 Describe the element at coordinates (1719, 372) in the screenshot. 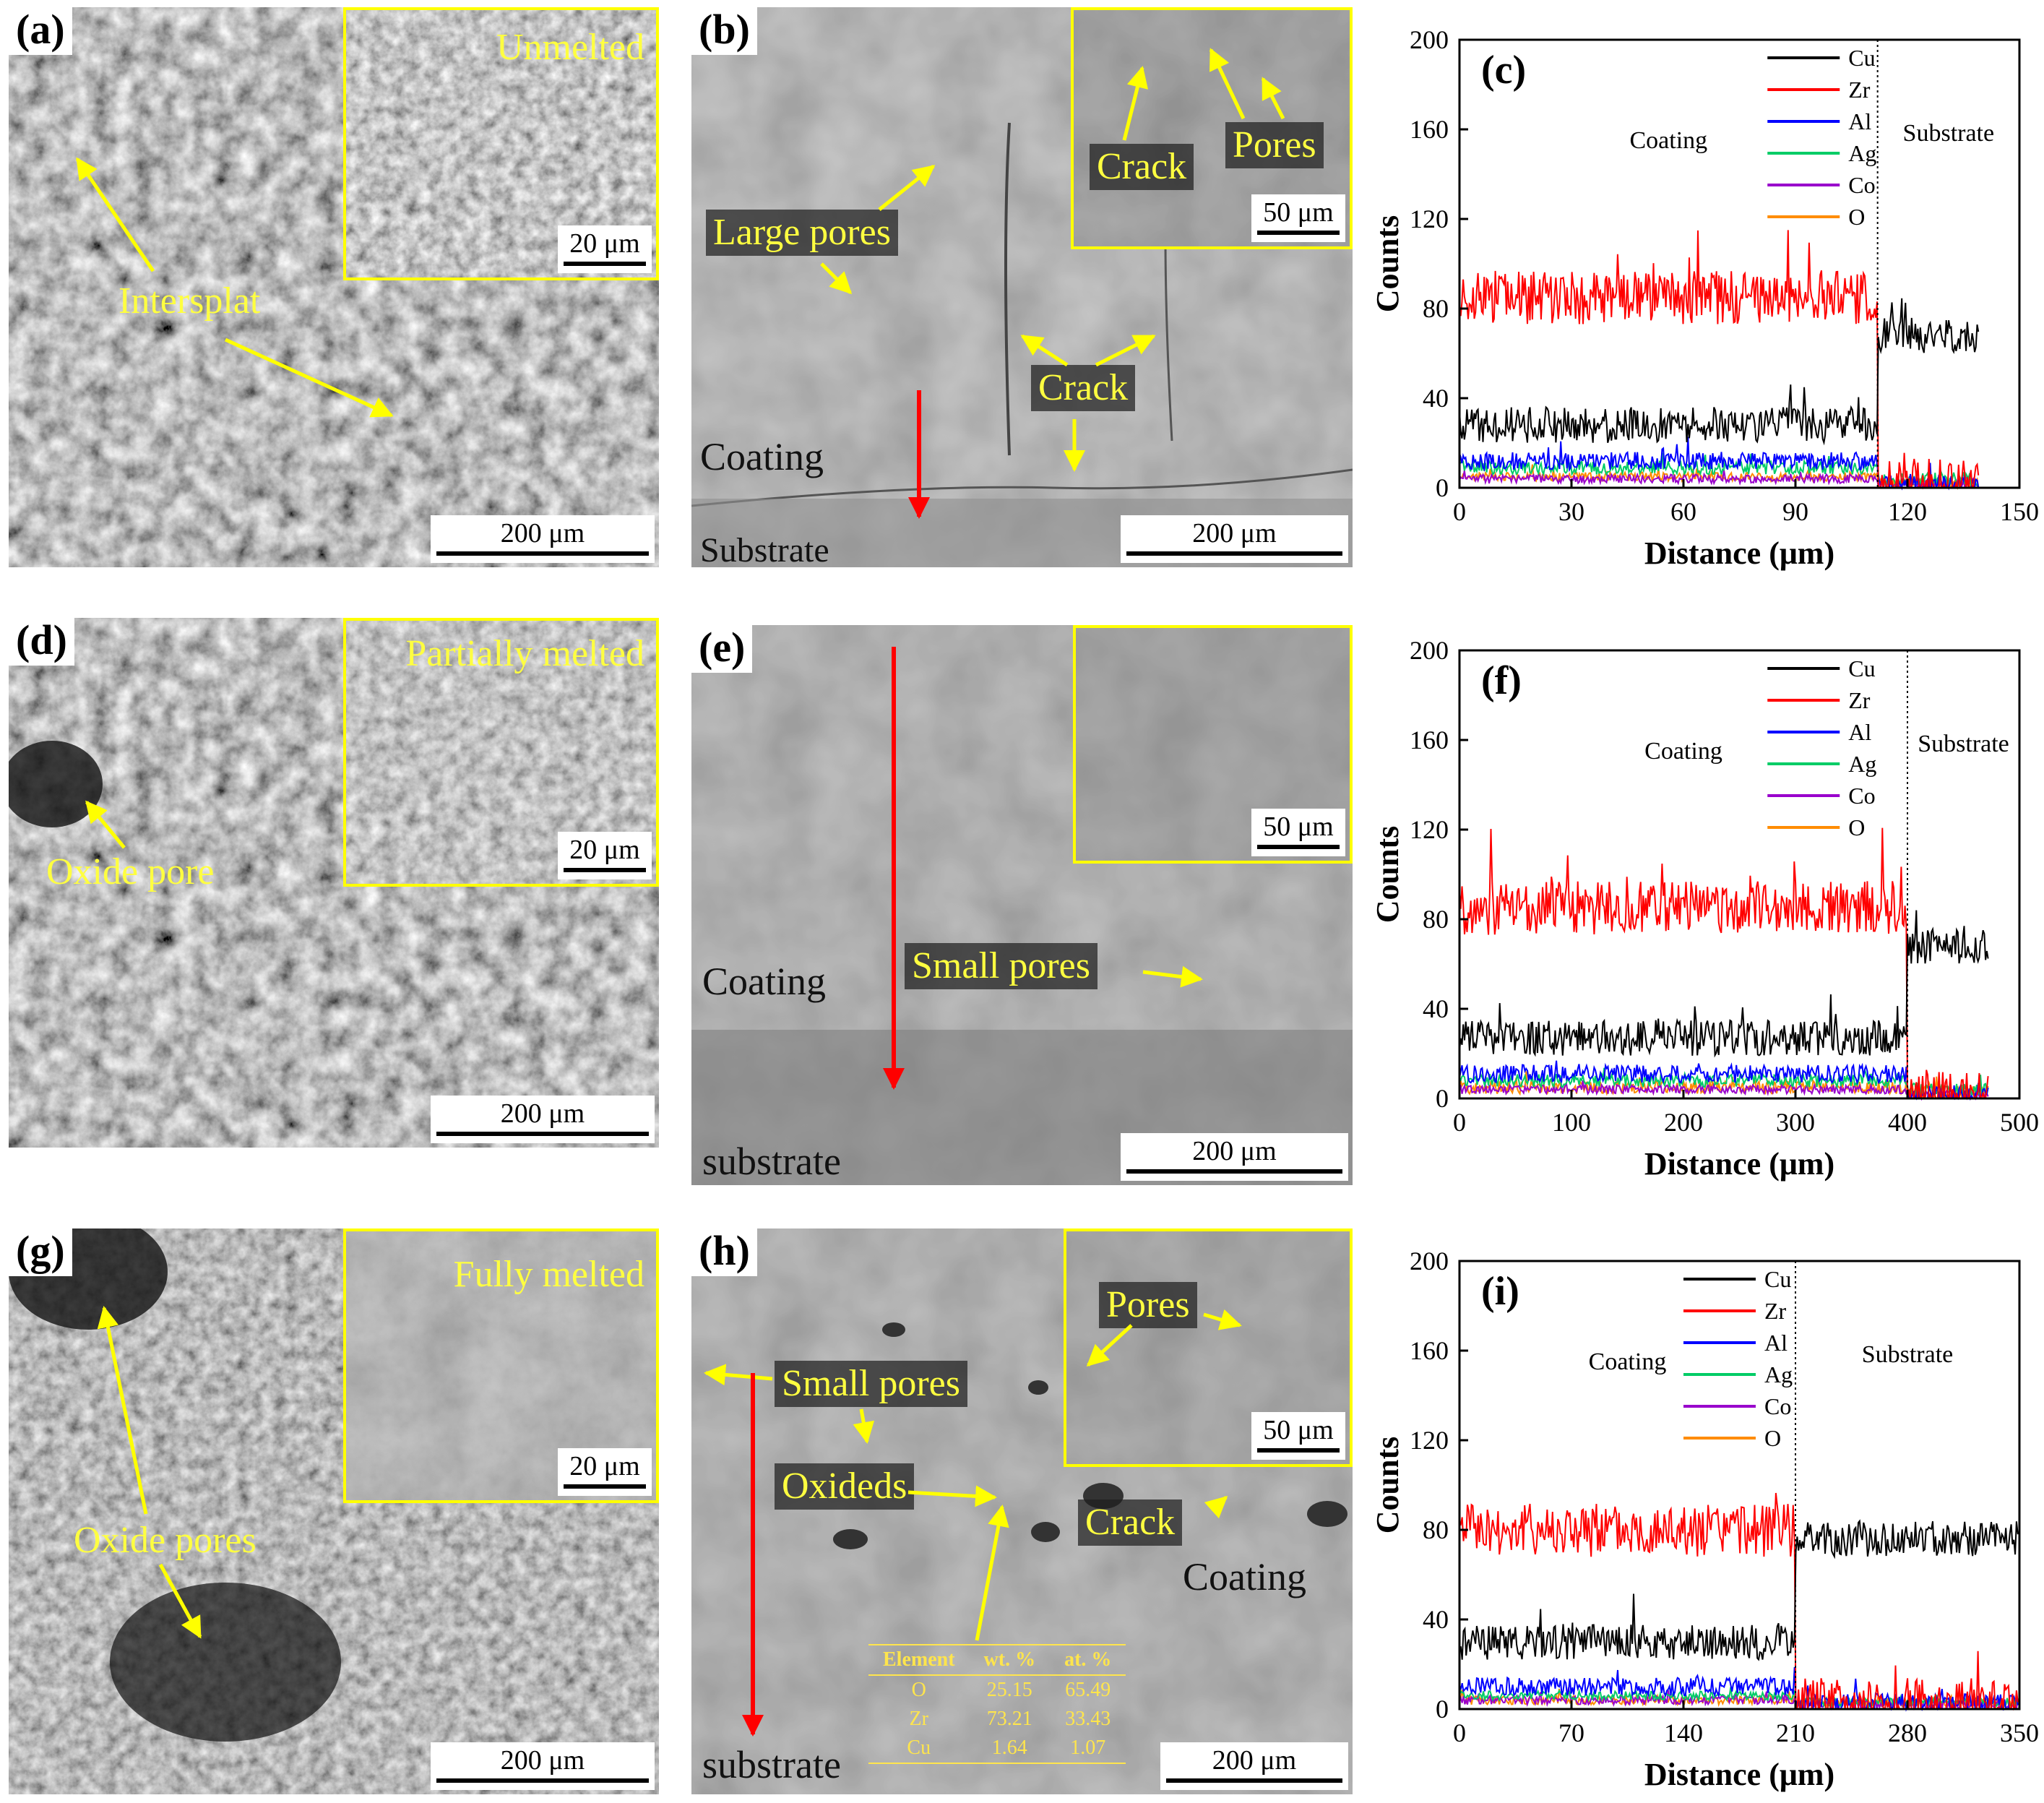

I see `series-line-Cu` at that location.